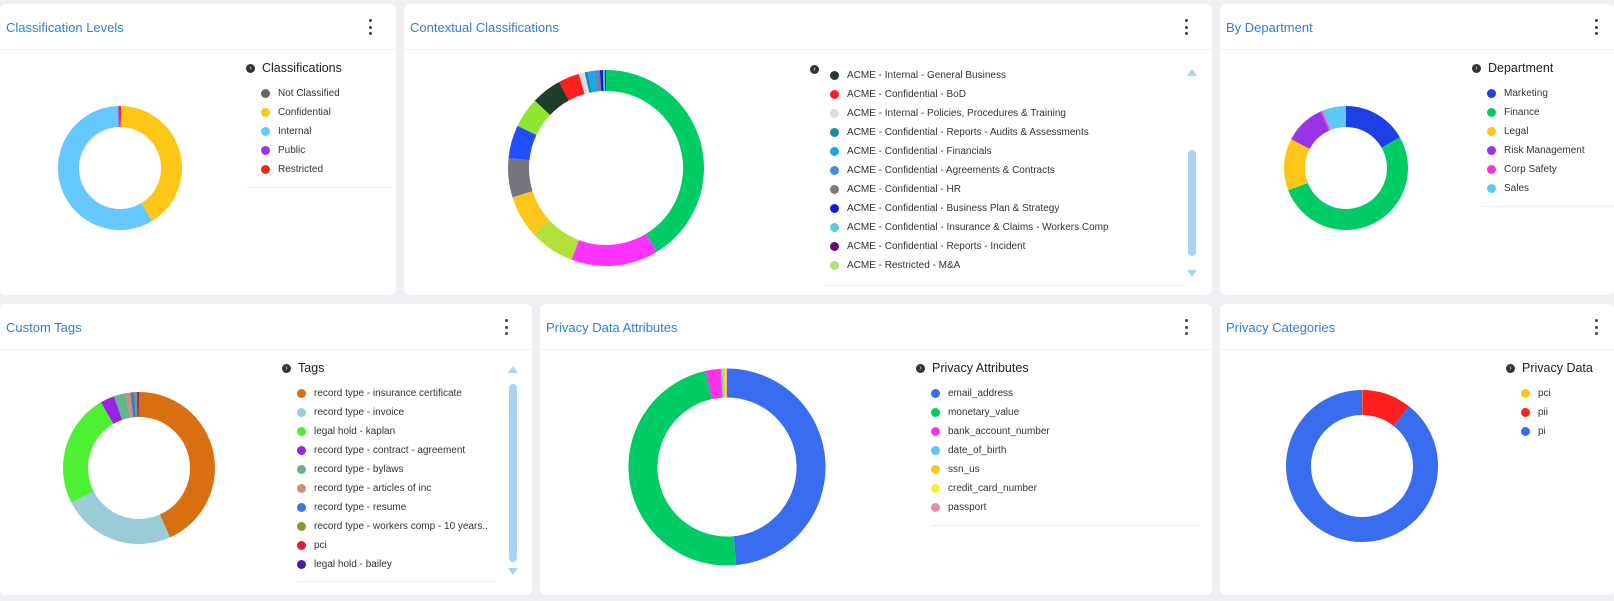  Describe the element at coordinates (1536, 169) in the screenshot. I see `legend-item: Corp Safety` at that location.